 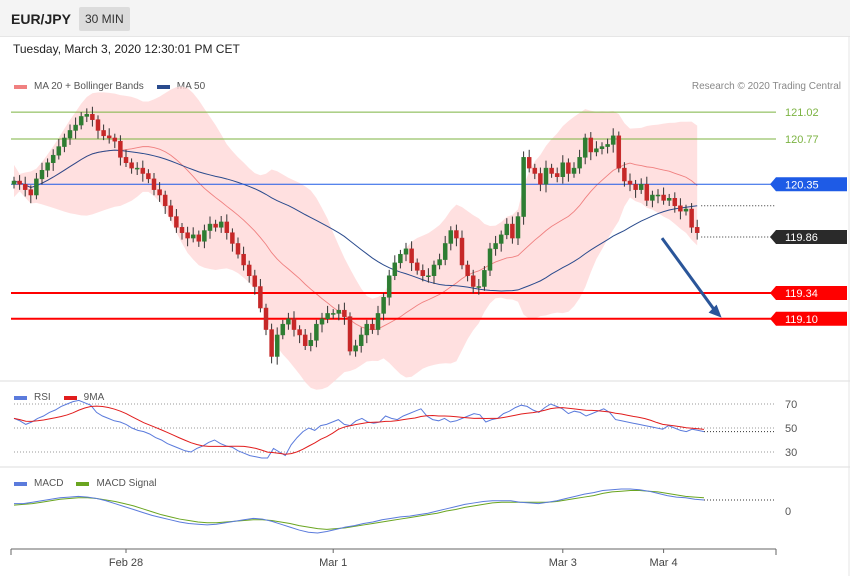 What do you see at coordinates (801, 294) in the screenshot?
I see `support-label: 119.34` at bounding box center [801, 294].